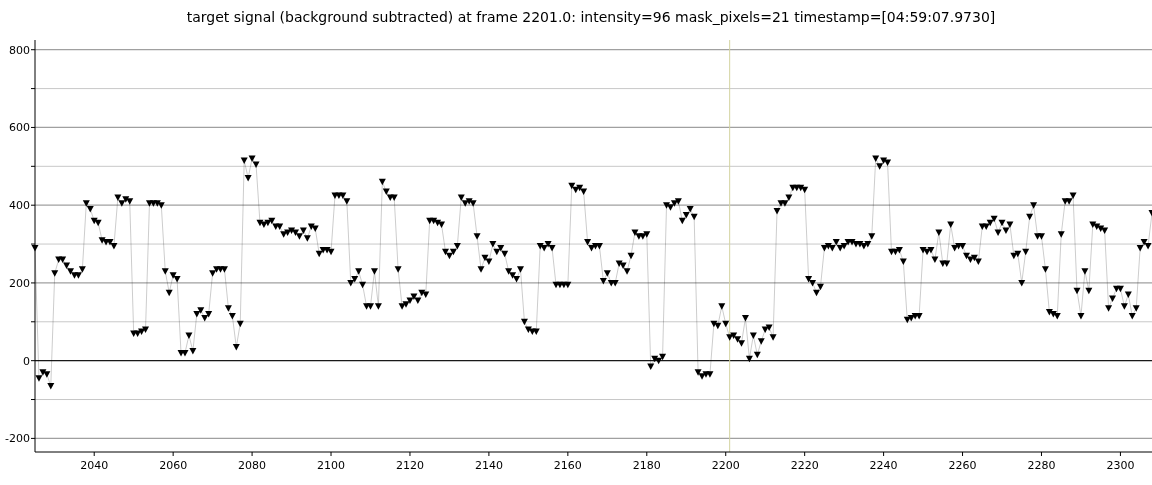  What do you see at coordinates (94, 465) in the screenshot?
I see `x-tick-label: 2040` at bounding box center [94, 465].